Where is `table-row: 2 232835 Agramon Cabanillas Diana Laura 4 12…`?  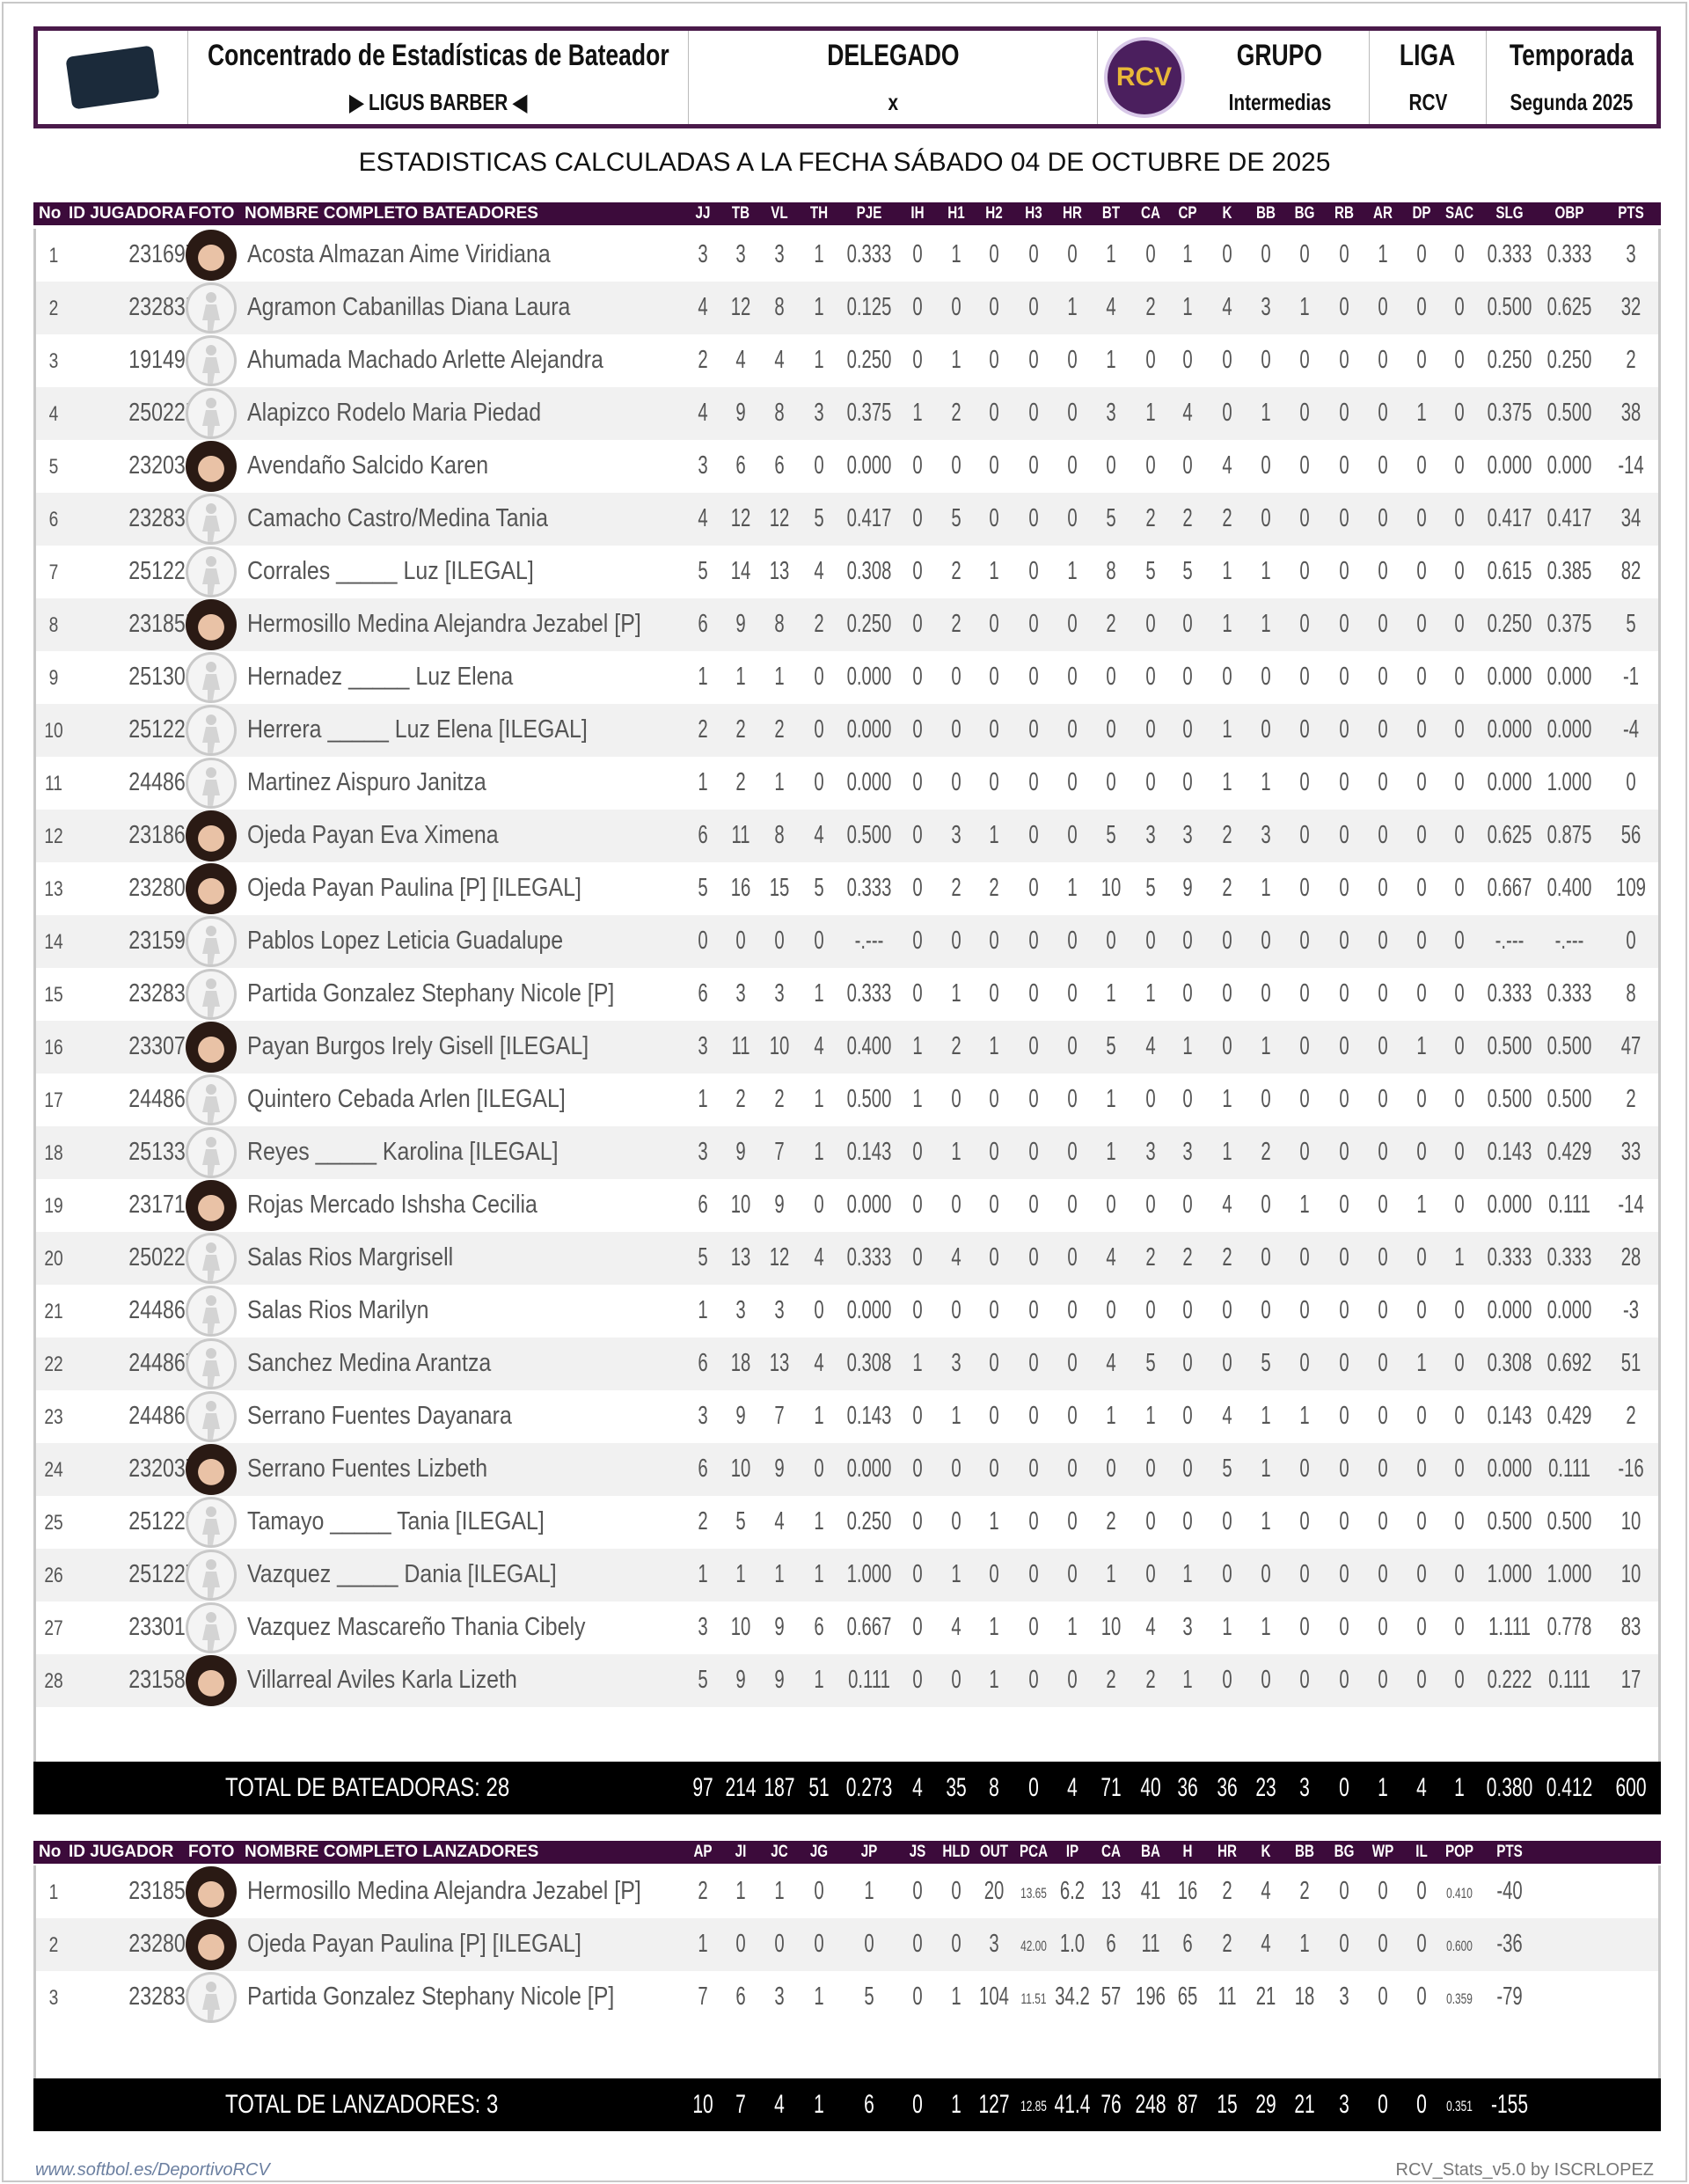
table-row: 2 232835 Agramon Cabanillas Diana Laura 4 12… is located at coordinates (847, 308).